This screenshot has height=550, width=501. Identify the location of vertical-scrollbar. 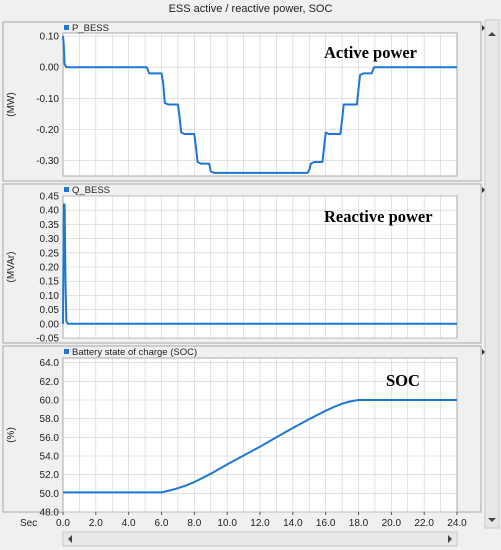
(492, 274).